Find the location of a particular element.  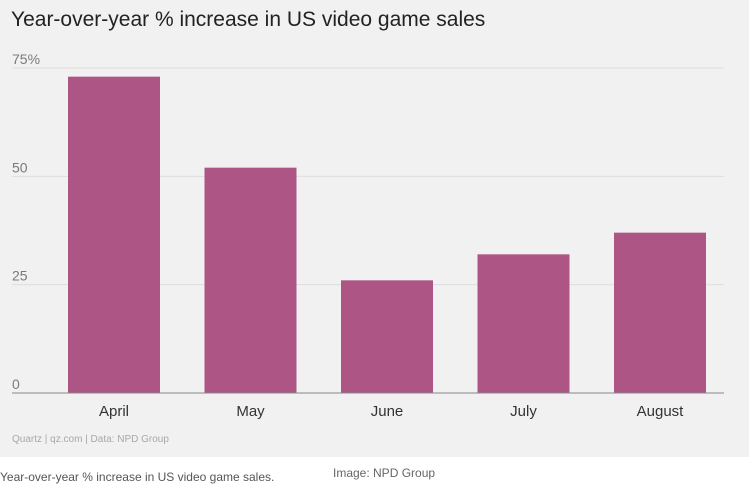

y-tick-label: 50 is located at coordinates (20, 167).